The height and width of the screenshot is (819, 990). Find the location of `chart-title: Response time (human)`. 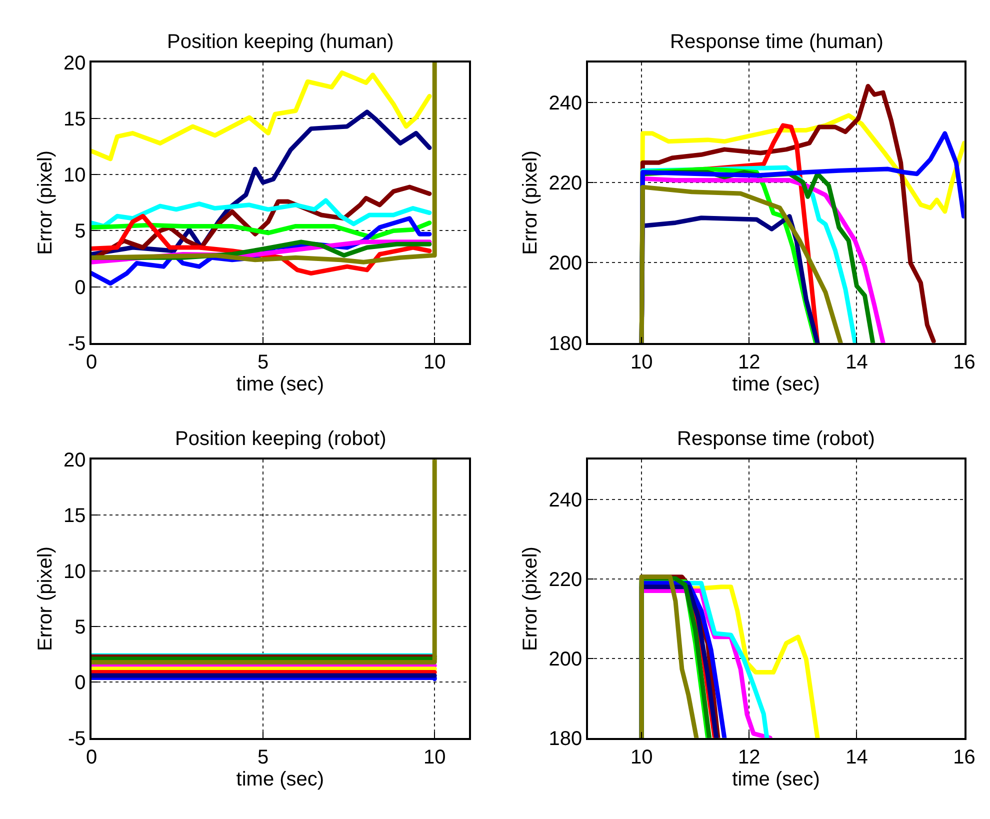

chart-title: Response time (human) is located at coordinates (777, 42).